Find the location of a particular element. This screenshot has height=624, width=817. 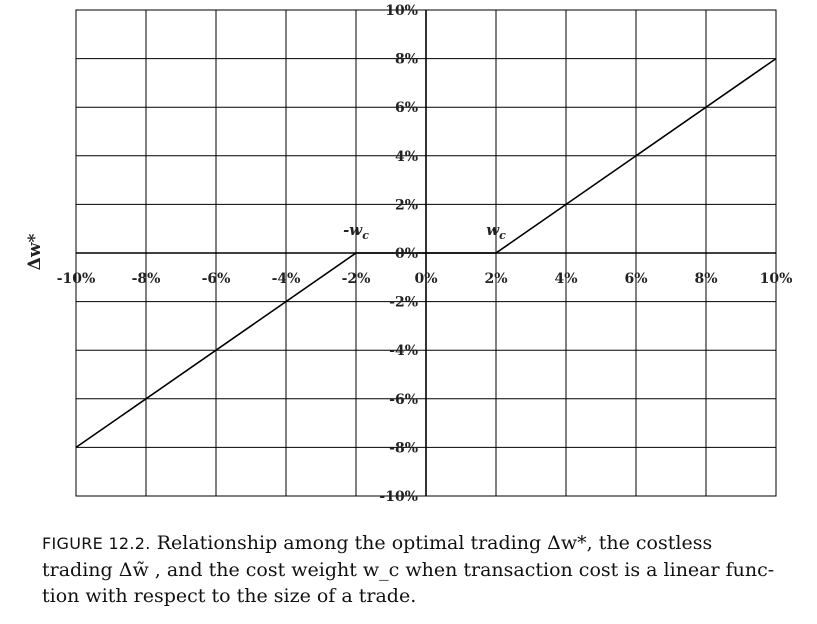

y-tick-label: 8% is located at coordinates (406, 60).